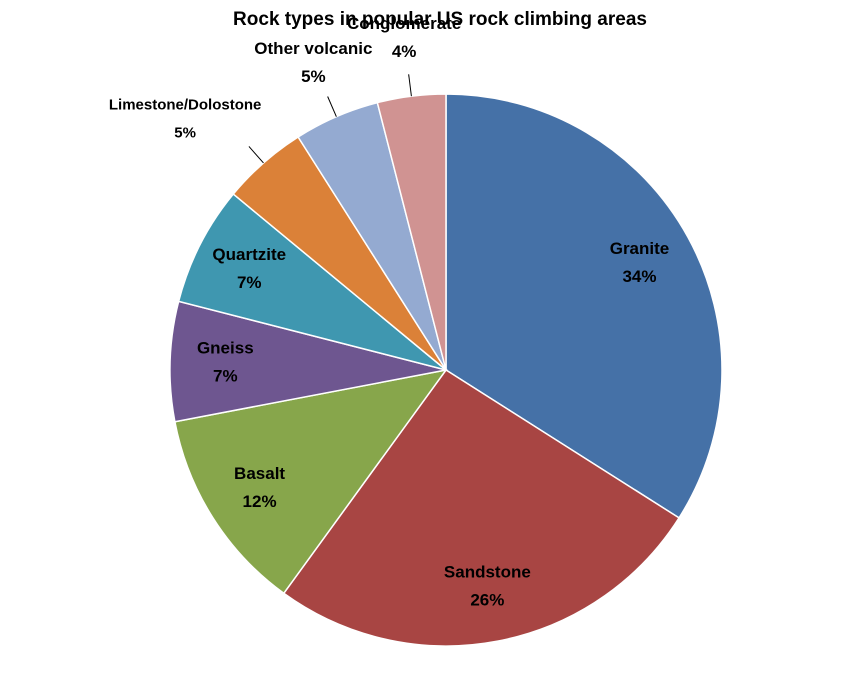 This screenshot has width=856, height=680. What do you see at coordinates (404, 23) in the screenshot?
I see `slice-label: Conglomerate` at bounding box center [404, 23].